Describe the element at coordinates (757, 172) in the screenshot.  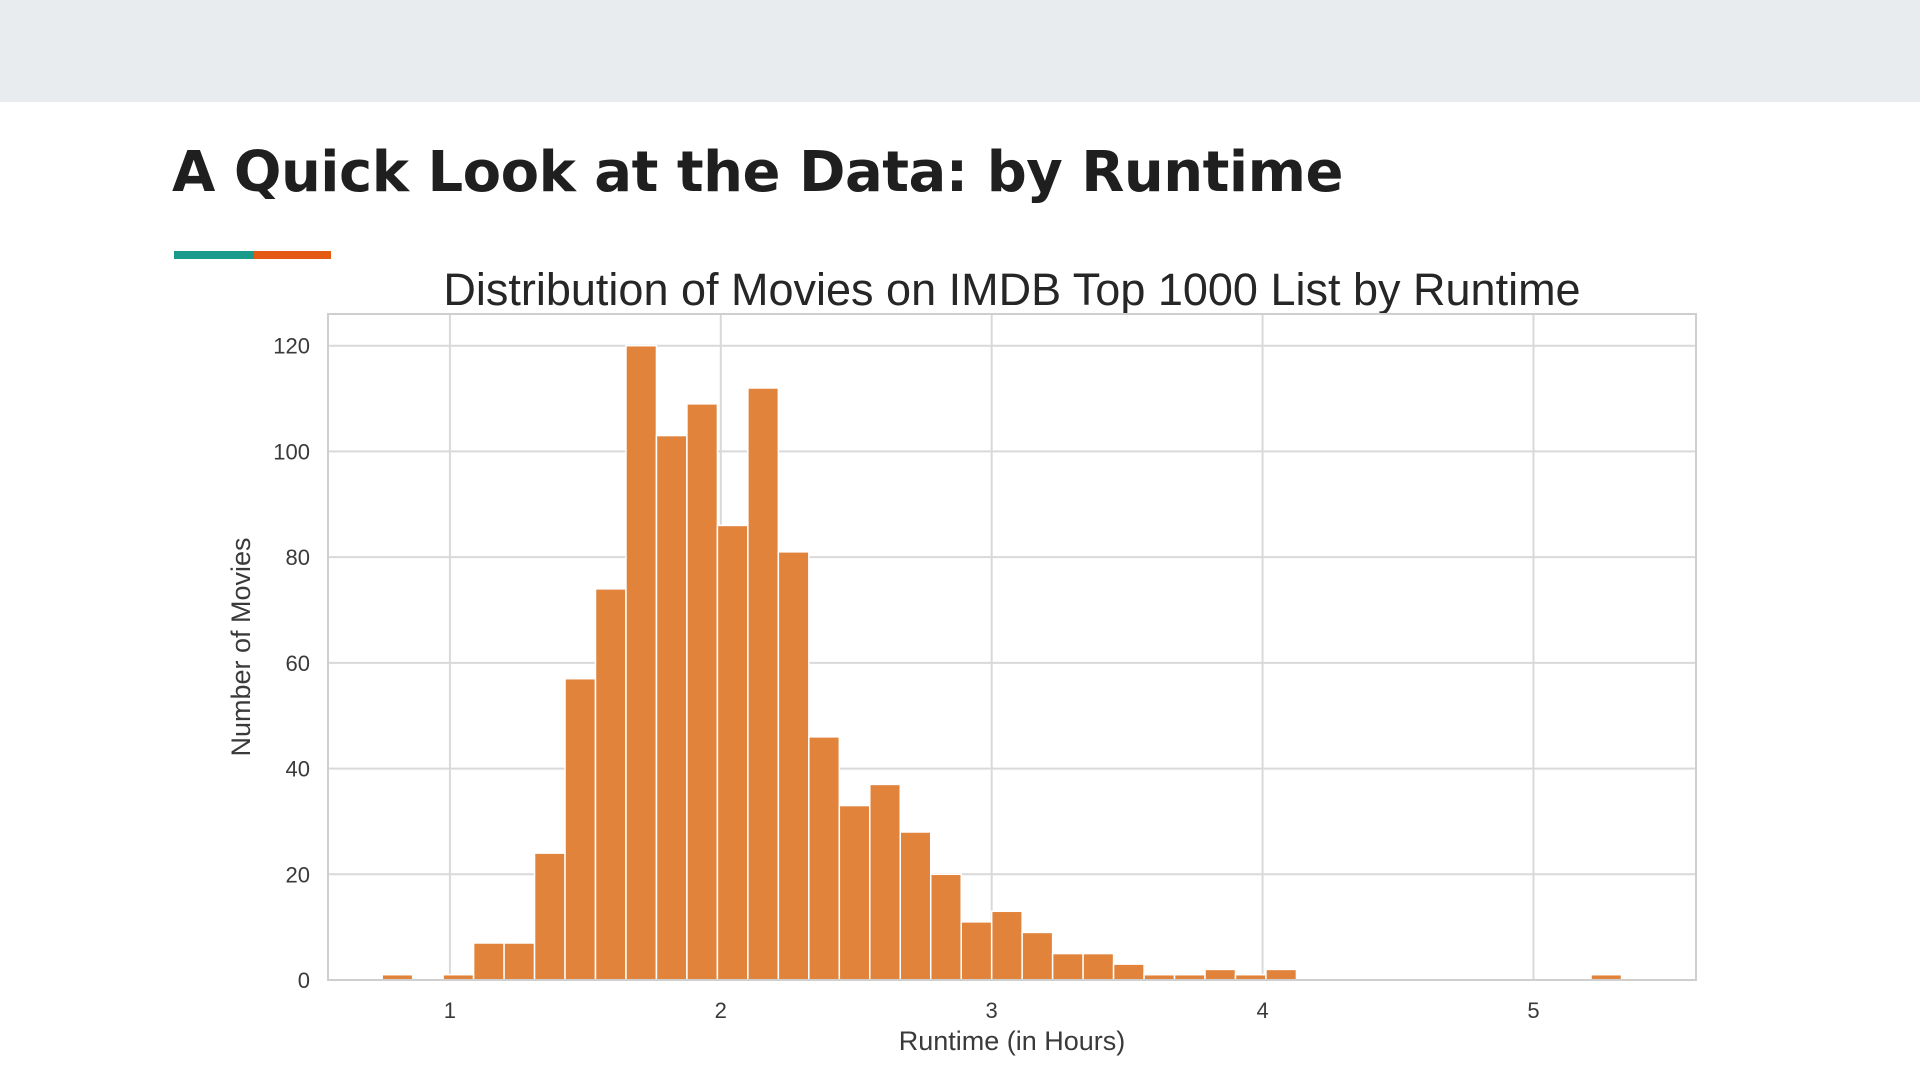
I see `slide-title: A Quick Look at the Data: by Runtime` at that location.